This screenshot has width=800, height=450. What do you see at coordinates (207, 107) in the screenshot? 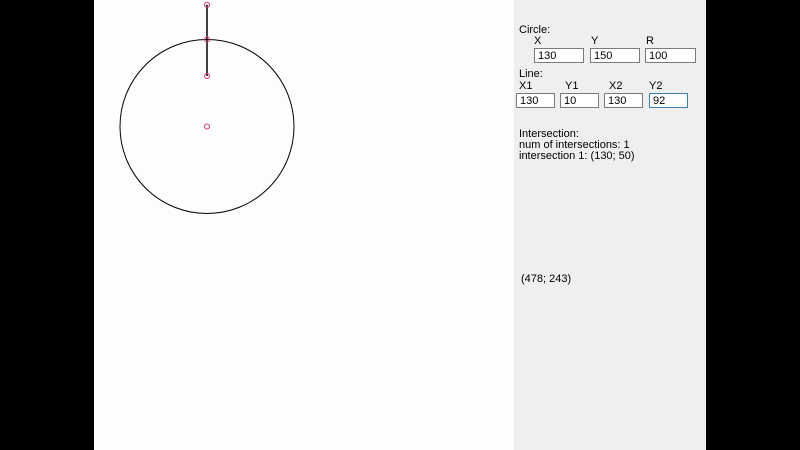
I see `geometry-scene` at bounding box center [207, 107].